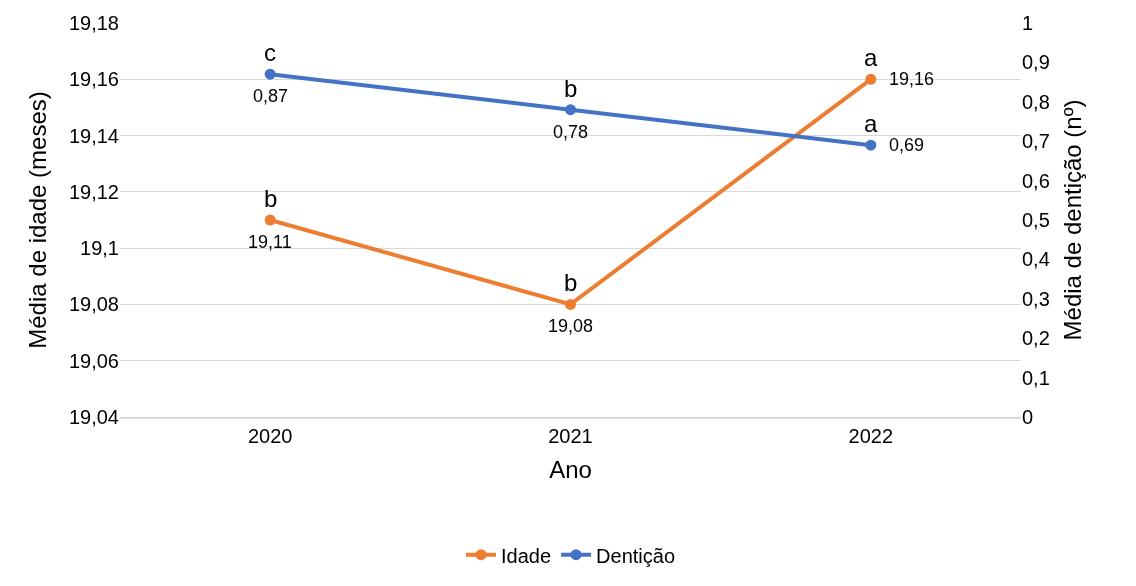 This screenshot has width=1136, height=586. I want to click on y2-tick-label: 0,7, so click(1036, 141).